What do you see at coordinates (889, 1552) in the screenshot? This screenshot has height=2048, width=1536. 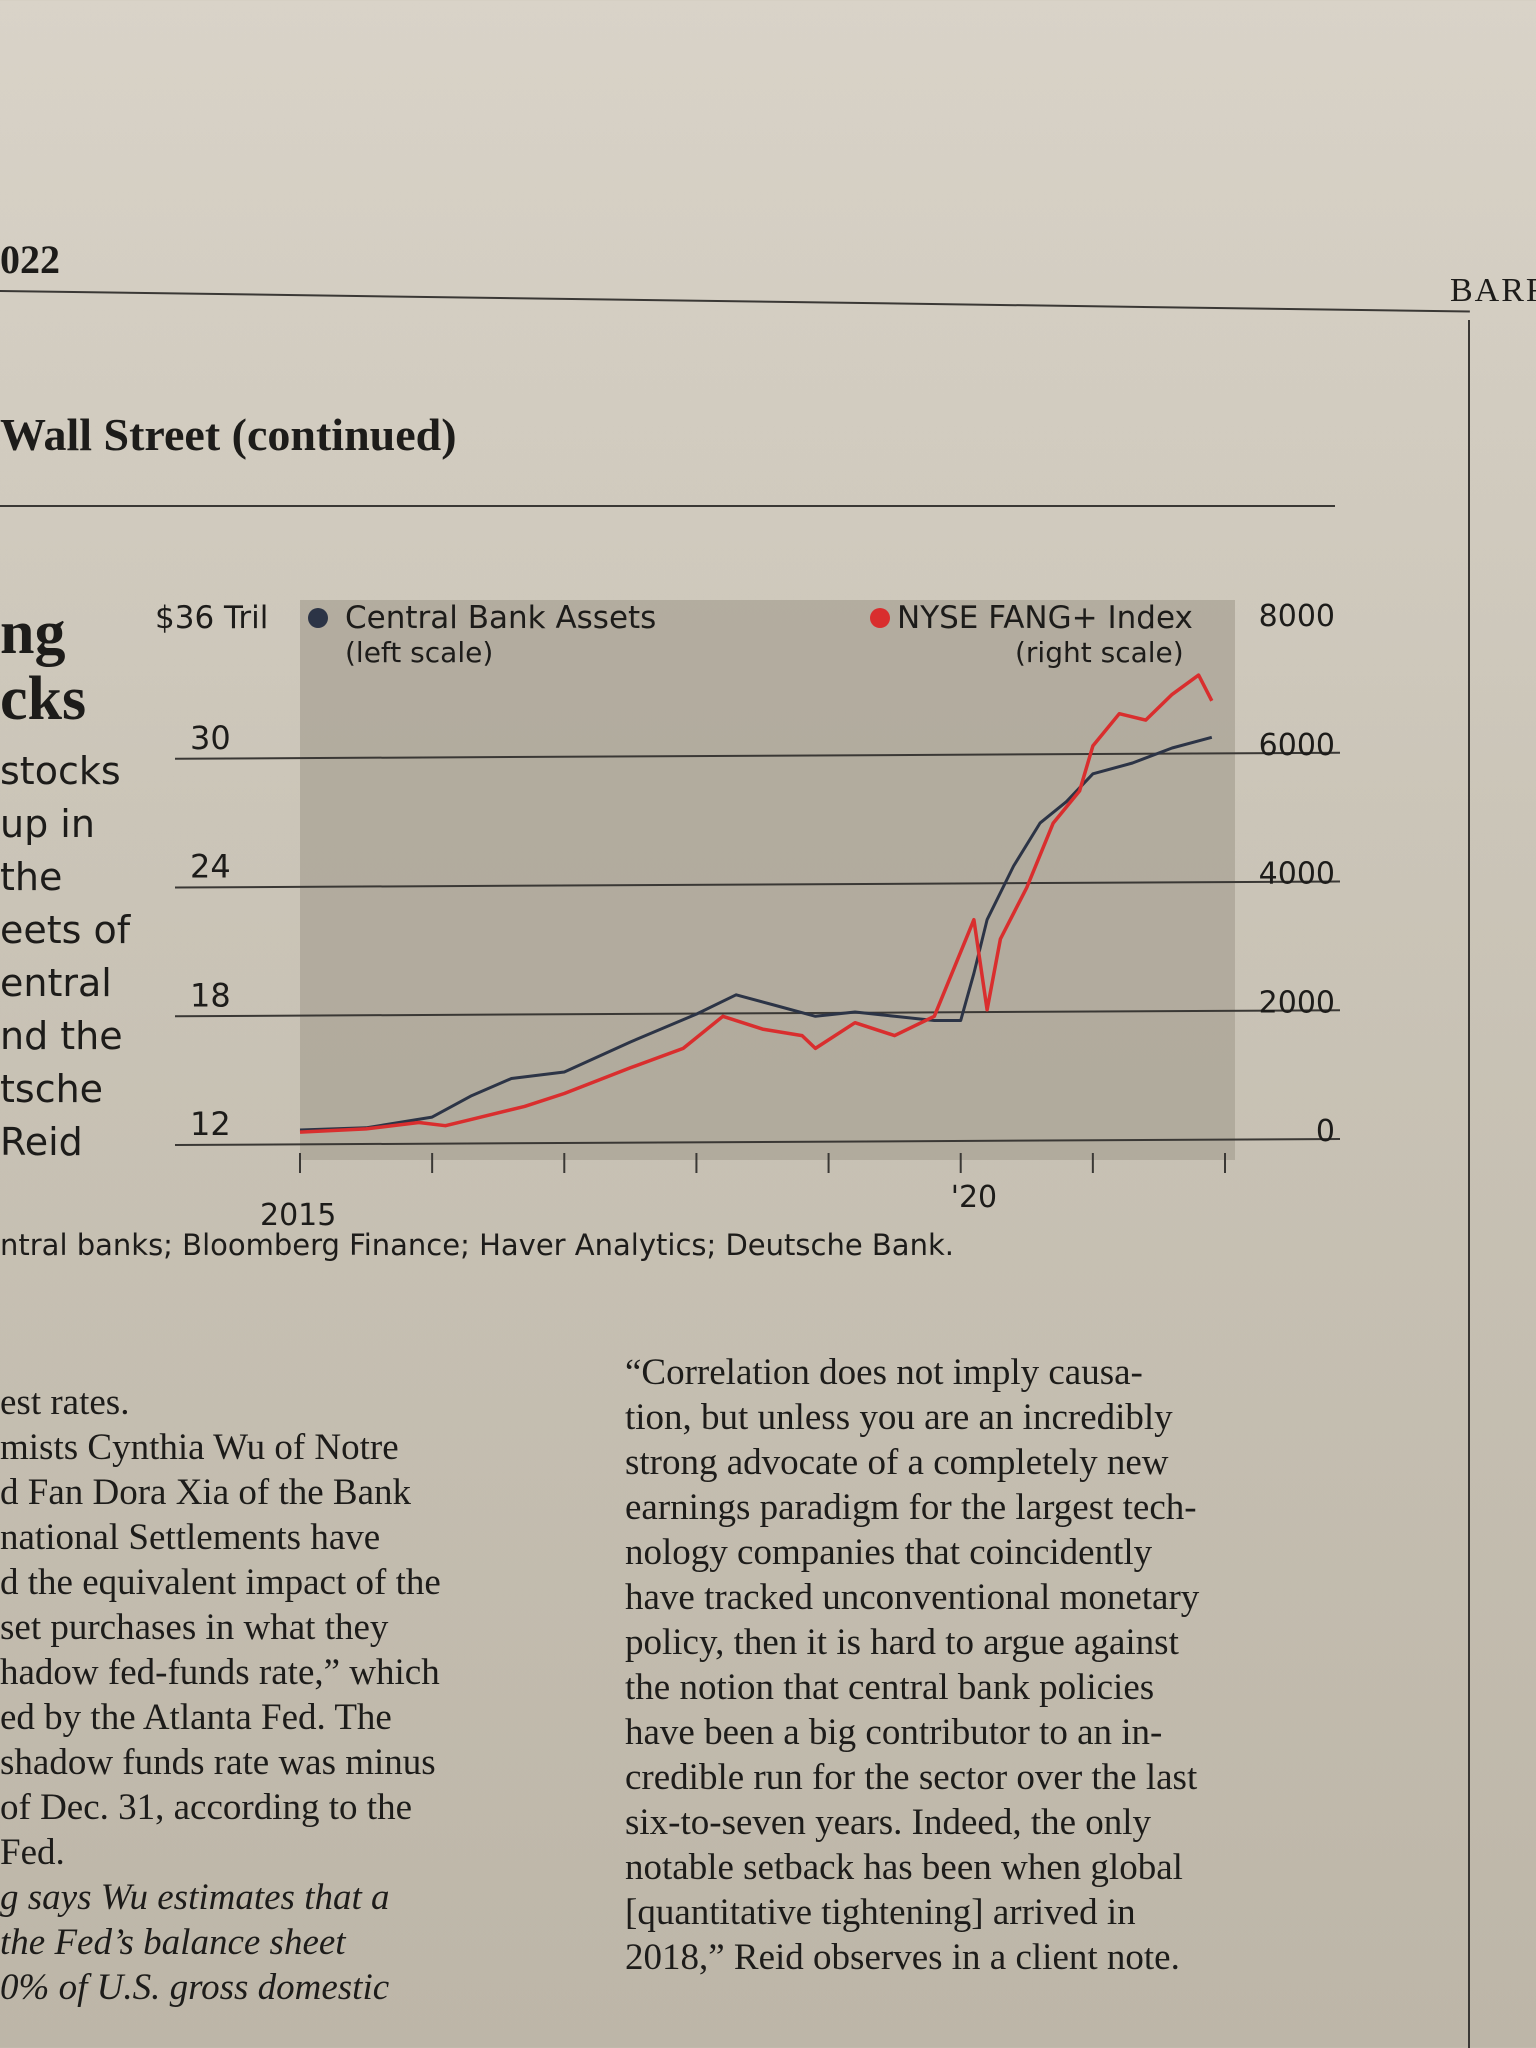 I see `article-line: nology companies that coincidently` at bounding box center [889, 1552].